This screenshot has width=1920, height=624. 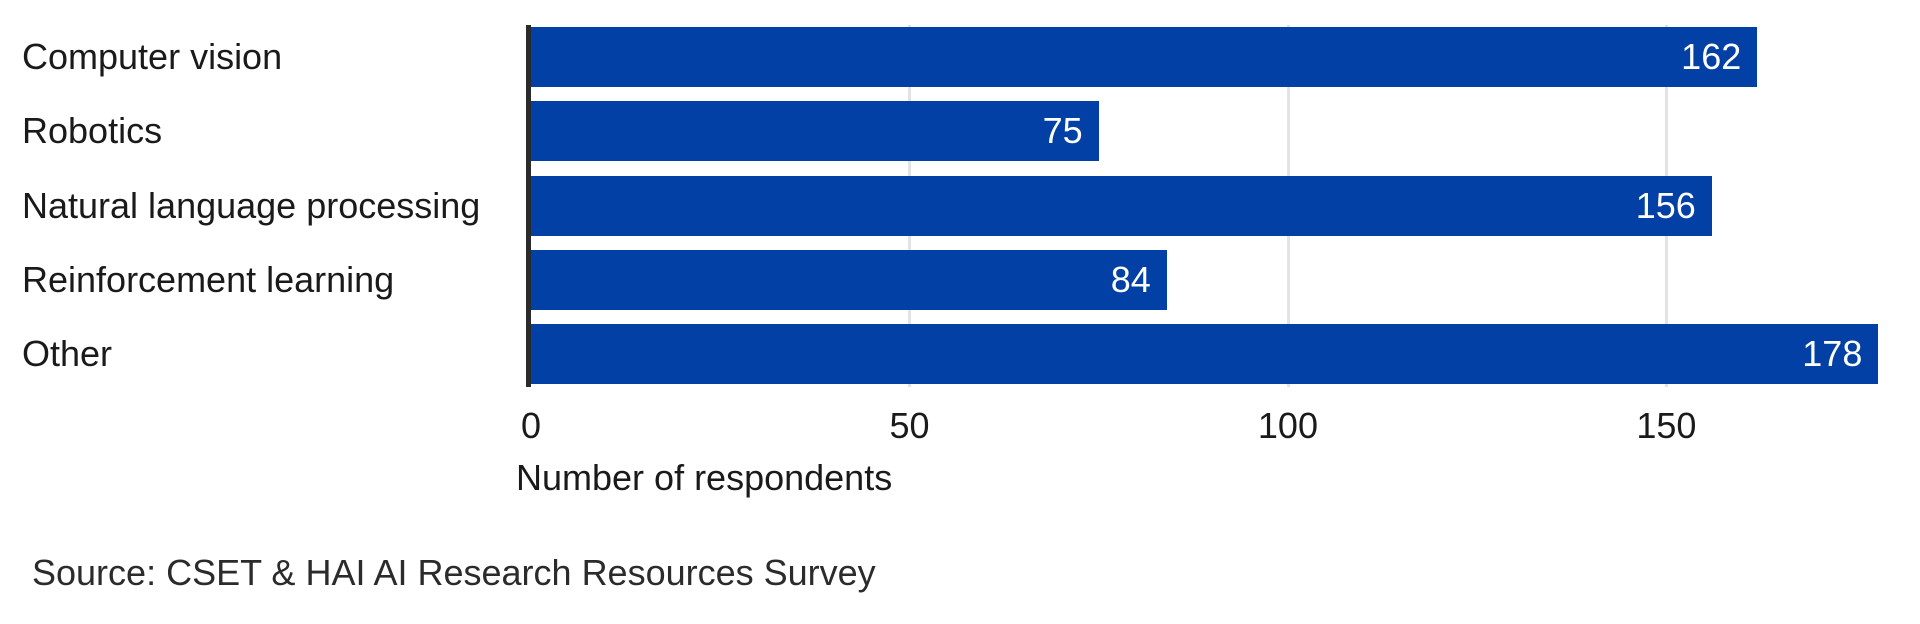 What do you see at coordinates (1666, 425) in the screenshot?
I see `x-tick-label-150: 150` at bounding box center [1666, 425].